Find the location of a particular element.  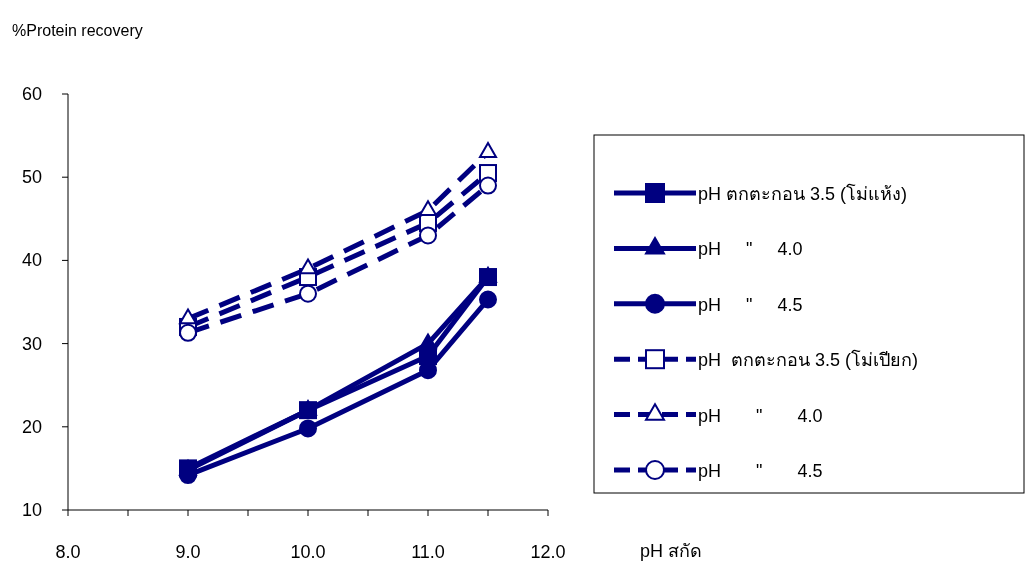

y-tick-label: 50 is located at coordinates (31, 177).